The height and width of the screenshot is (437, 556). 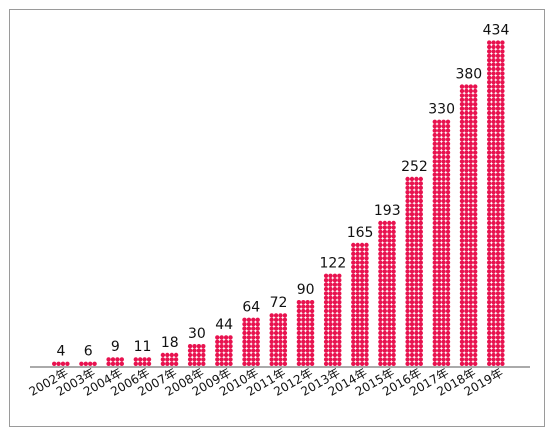 I want to click on value-label: 165, so click(x=360, y=233).